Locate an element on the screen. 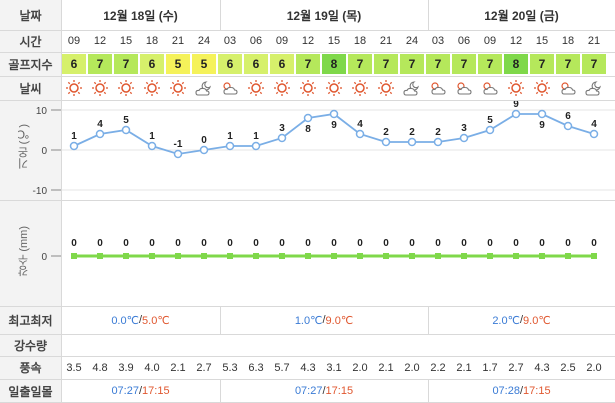  precip-axis-title: 강수 (mm) is located at coordinates (24, 251).